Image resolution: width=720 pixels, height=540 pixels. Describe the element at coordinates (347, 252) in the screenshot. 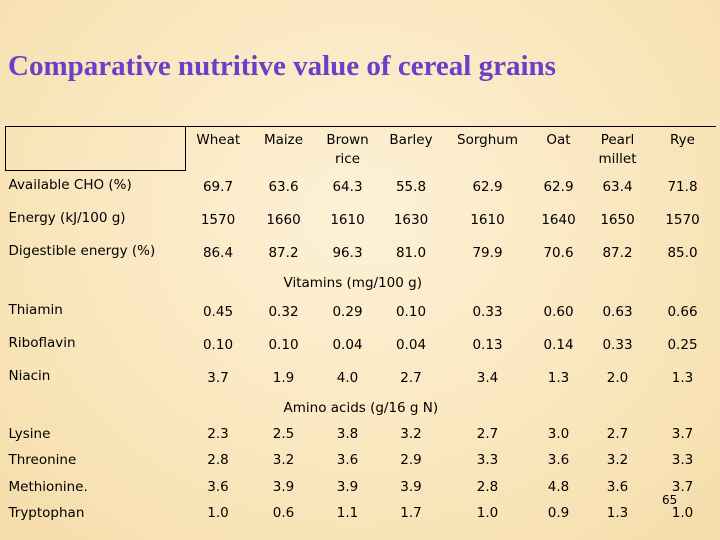

I see `table-cell: 96.3` at that location.